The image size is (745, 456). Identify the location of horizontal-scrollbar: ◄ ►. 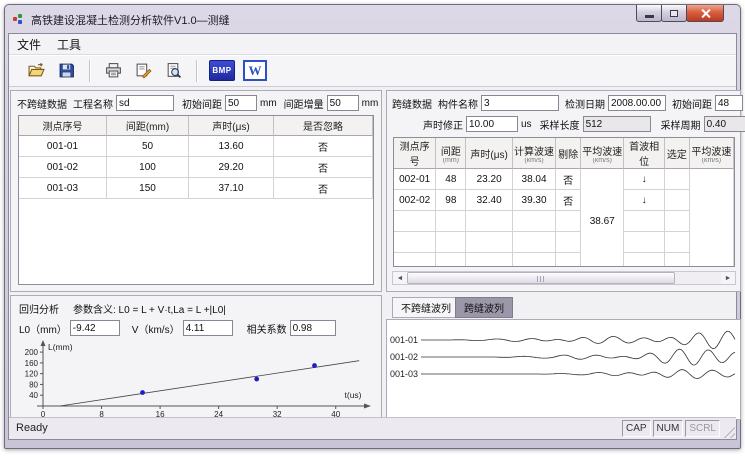
(564, 278).